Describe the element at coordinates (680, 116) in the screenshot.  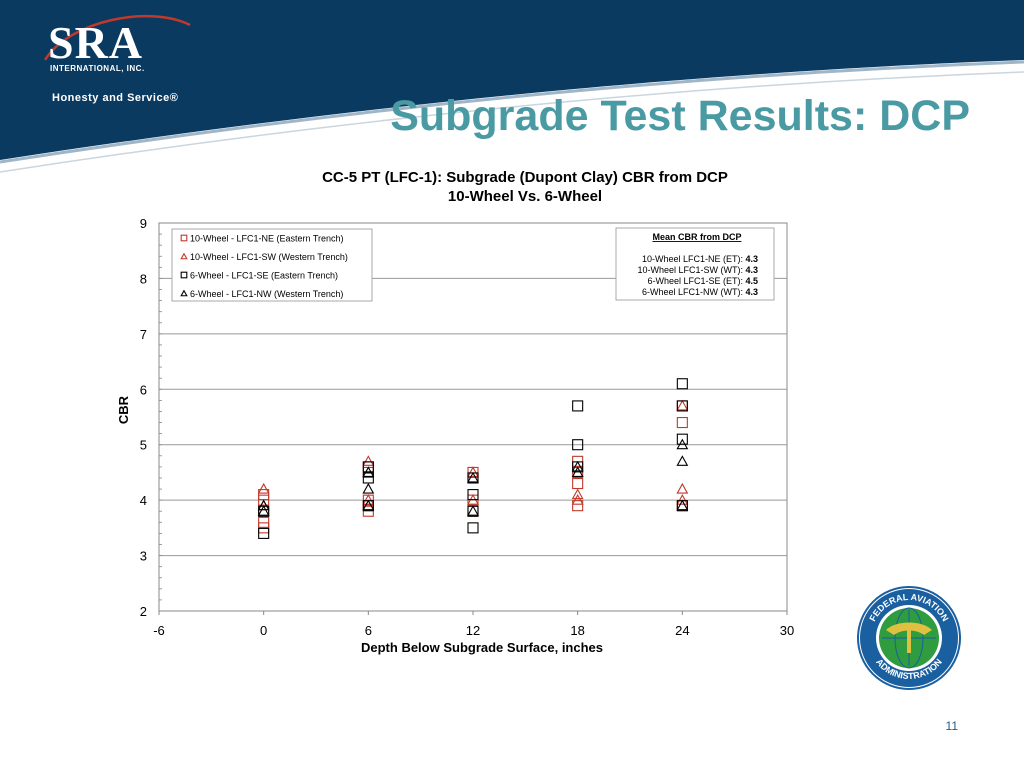
I see `slide-title: Subgrade Test Results: DCP` at that location.